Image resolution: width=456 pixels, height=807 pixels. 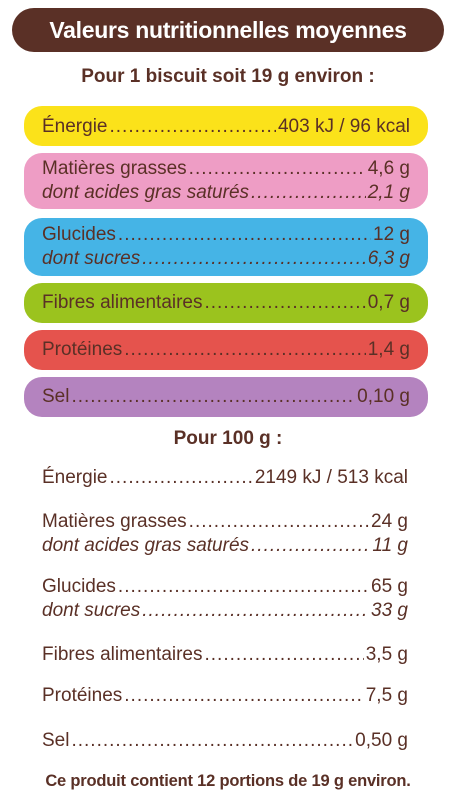 What do you see at coordinates (386, 654) in the screenshot?
I see `row-value: 3,5 g` at bounding box center [386, 654].